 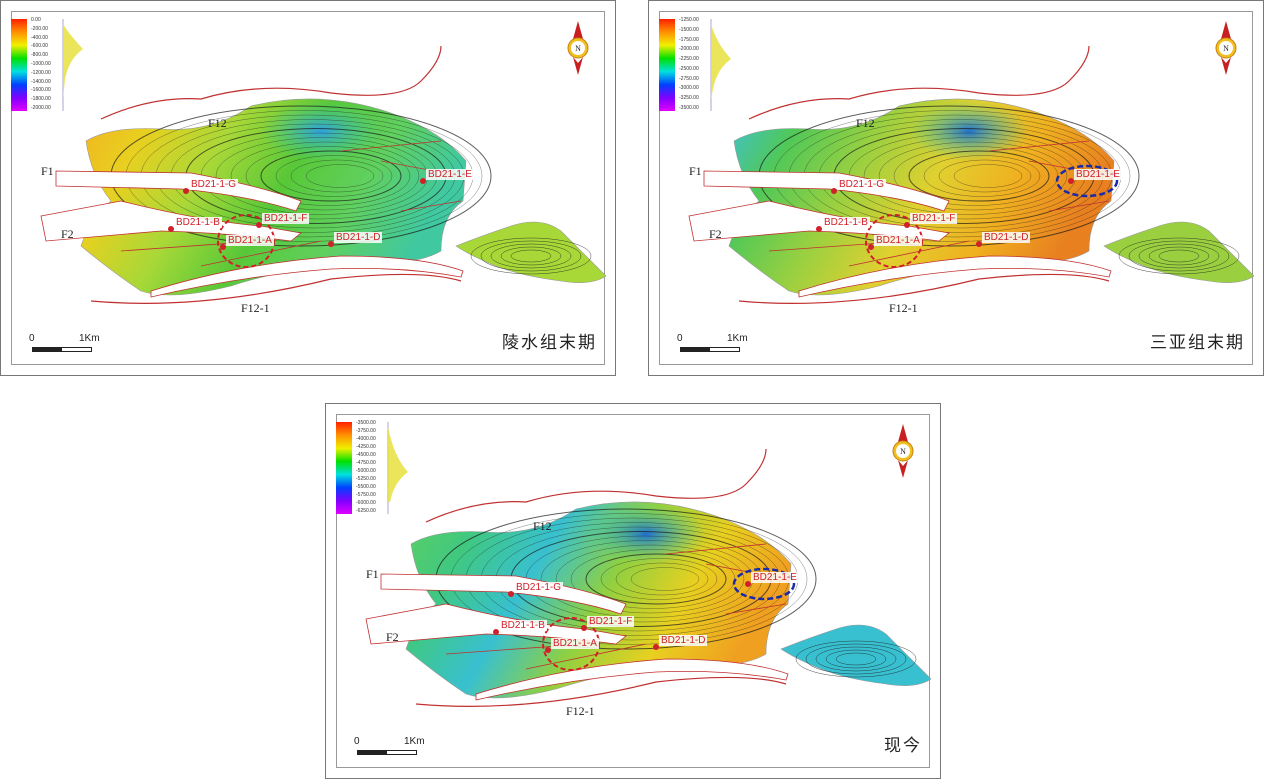 What do you see at coordinates (717, 343) in the screenshot?
I see `scale-bar: 0 1Km` at bounding box center [717, 343].